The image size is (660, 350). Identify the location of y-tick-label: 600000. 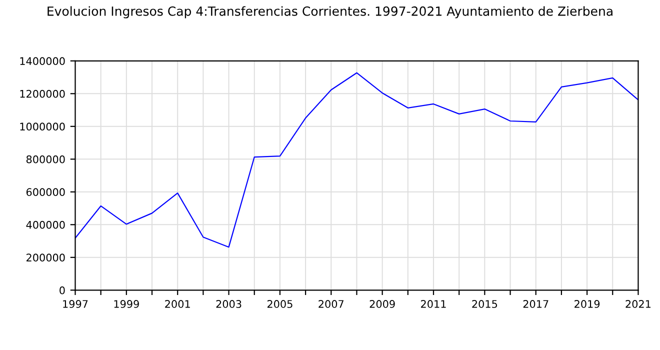
(45, 192).